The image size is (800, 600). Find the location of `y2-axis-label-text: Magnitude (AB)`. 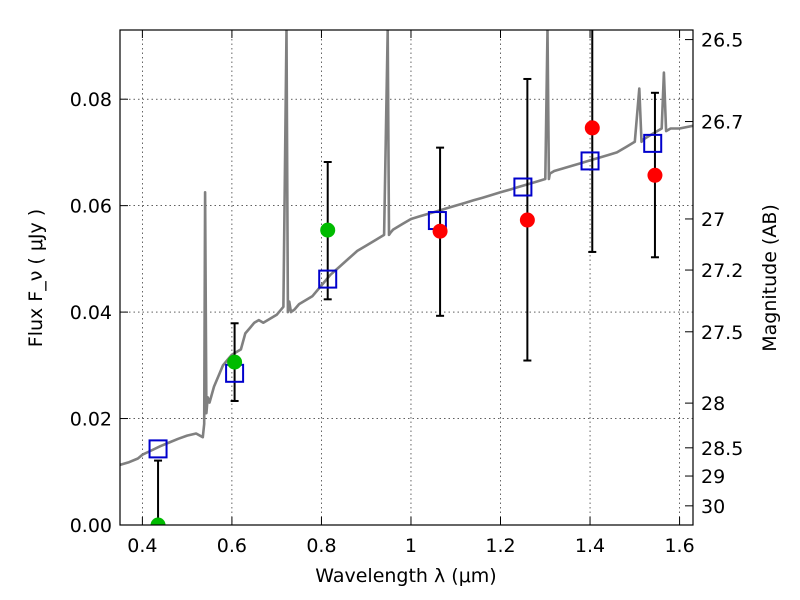

y2-axis-label-text: Magnitude (AB) is located at coordinates (770, 278).